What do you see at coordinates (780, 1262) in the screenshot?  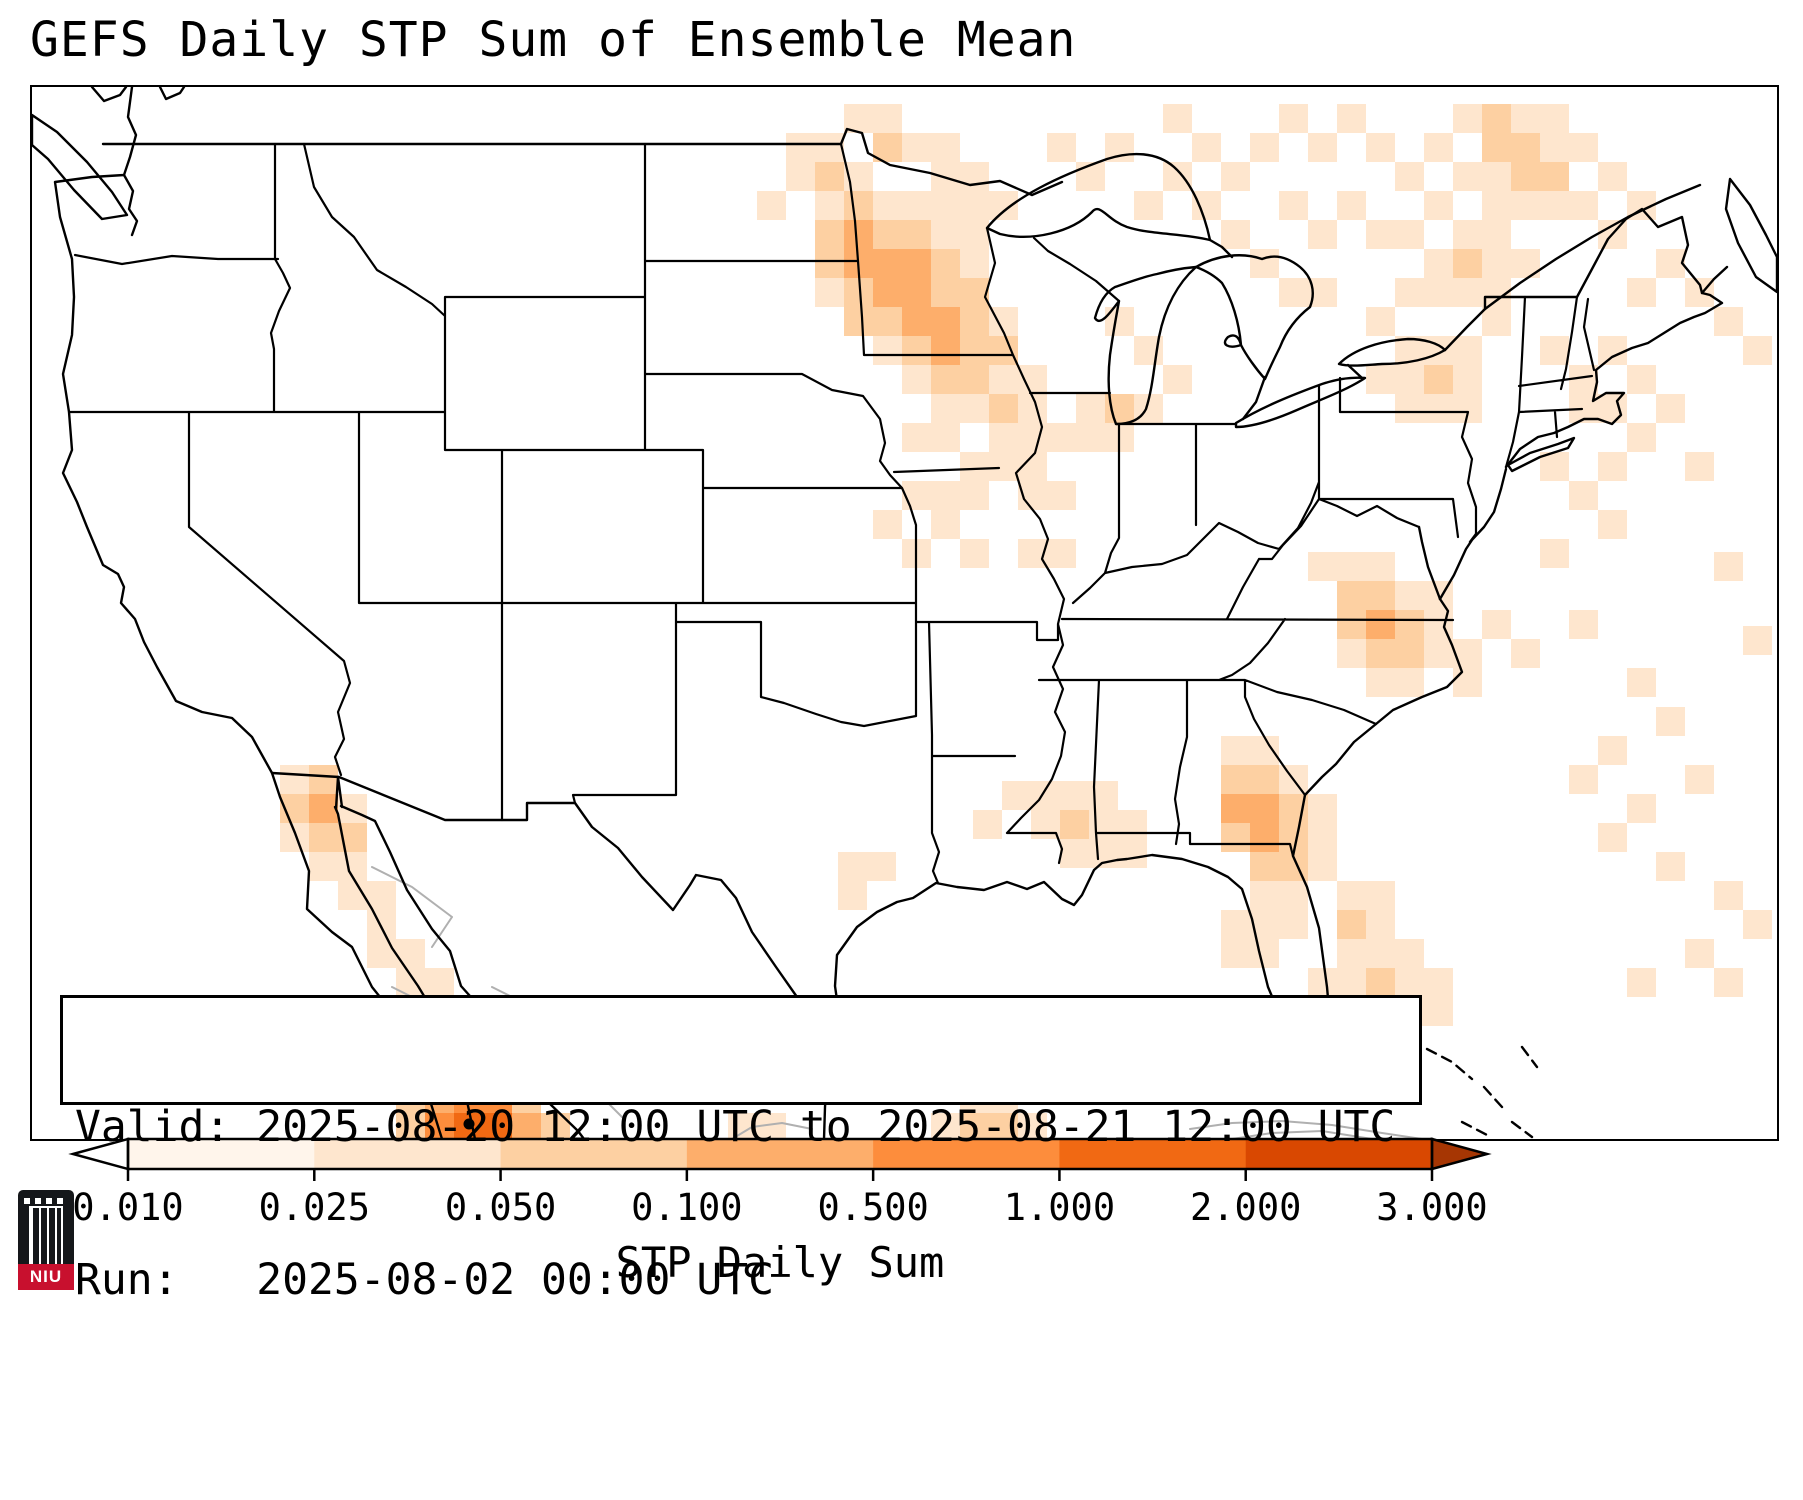 I see `colorbar-label: STP Daily Sum` at bounding box center [780, 1262].